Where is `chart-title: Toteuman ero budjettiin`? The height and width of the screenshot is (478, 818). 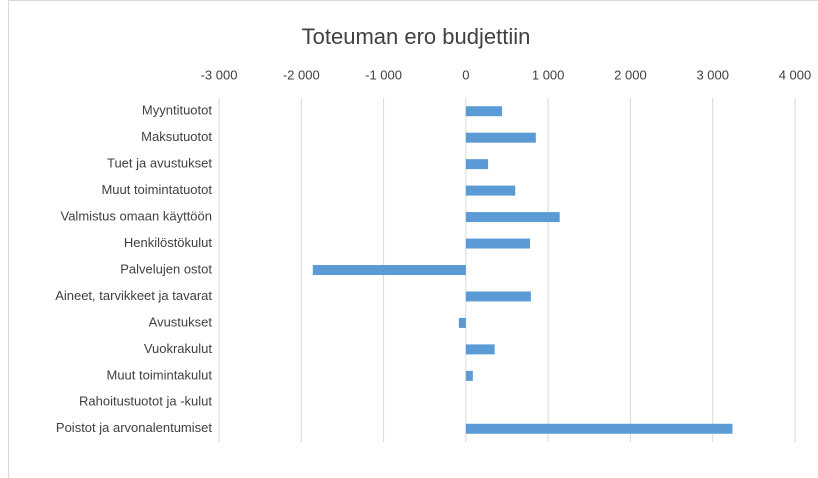
chart-title: Toteuman ero budjettiin is located at coordinates (416, 36).